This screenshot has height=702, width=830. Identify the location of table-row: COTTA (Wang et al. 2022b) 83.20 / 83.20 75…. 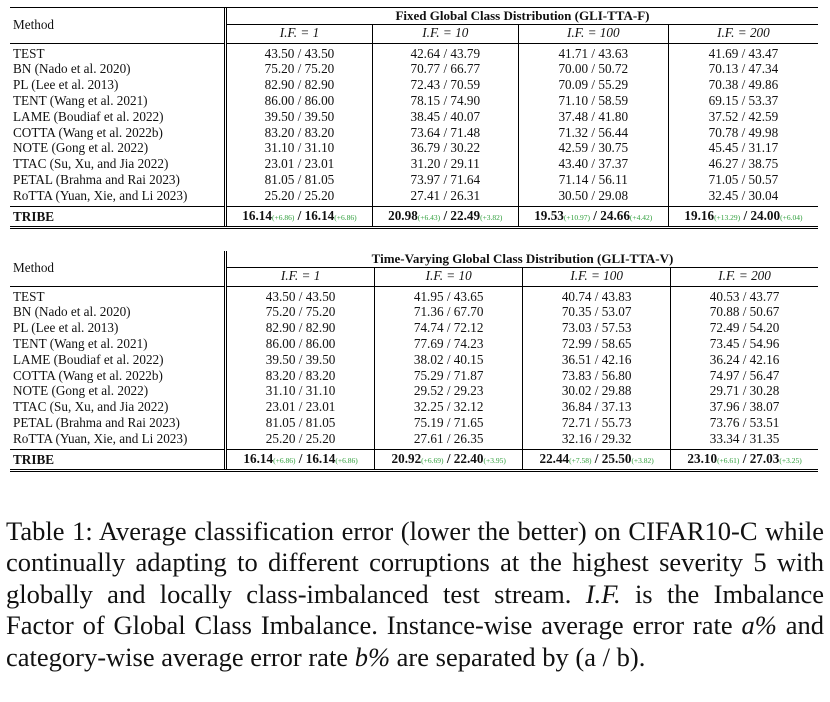
(414, 375).